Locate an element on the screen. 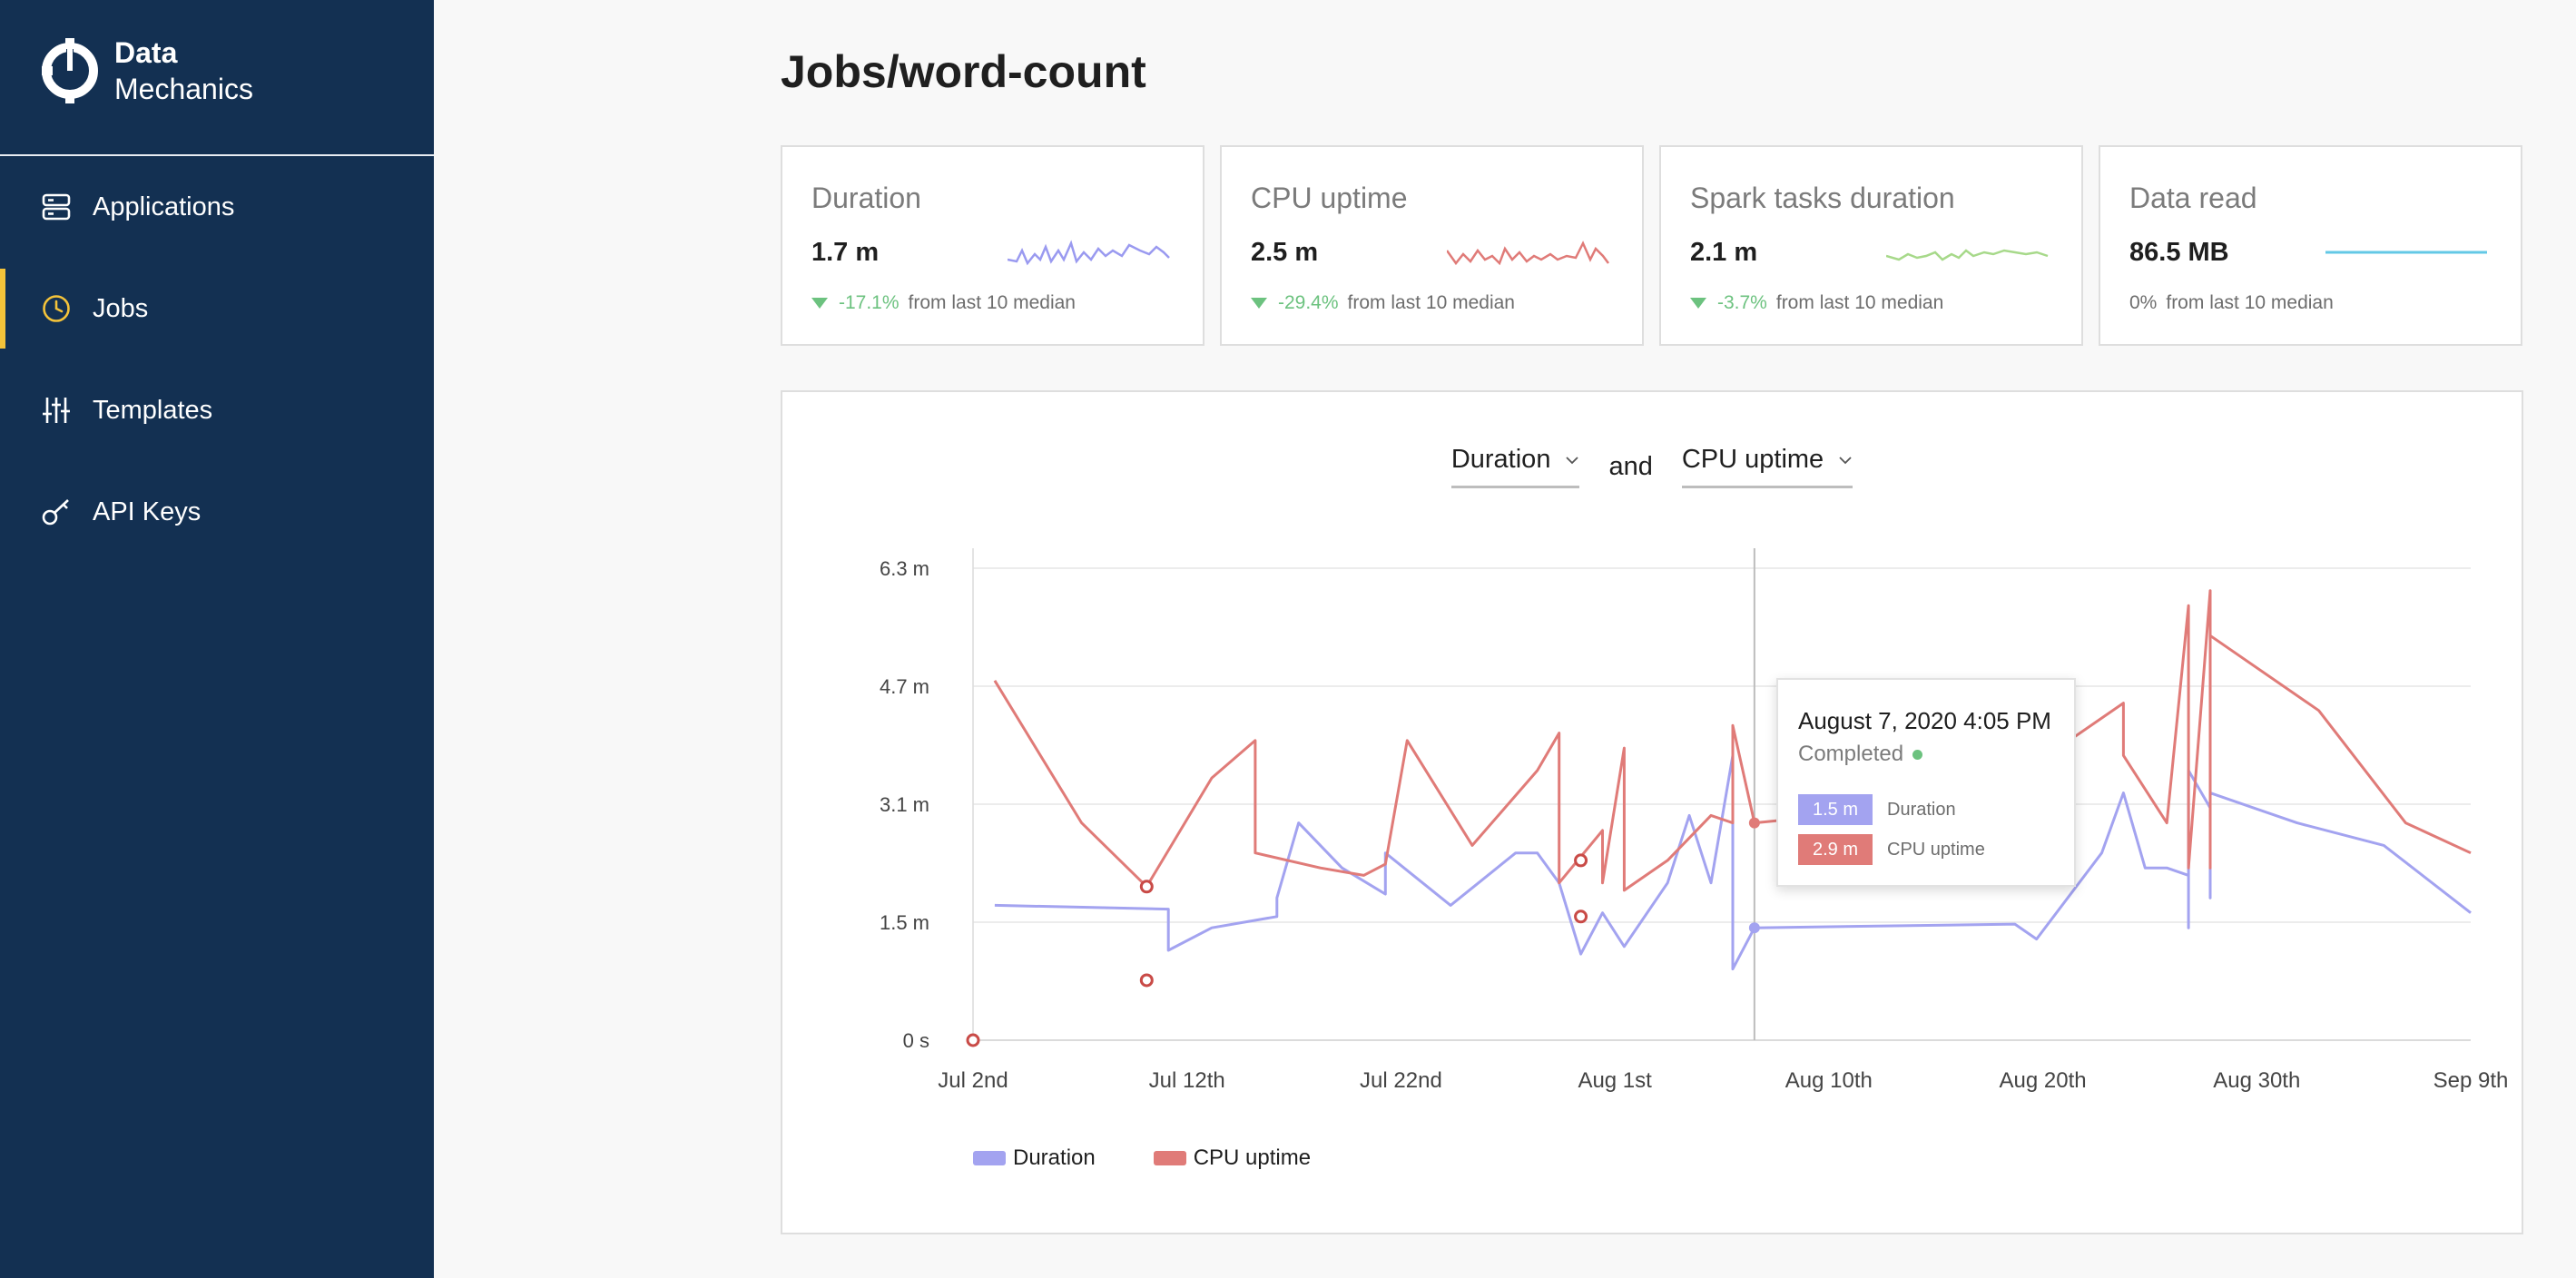 The height and width of the screenshot is (1278, 2576). x-tick-label: Aug 20th is located at coordinates (2043, 1080).